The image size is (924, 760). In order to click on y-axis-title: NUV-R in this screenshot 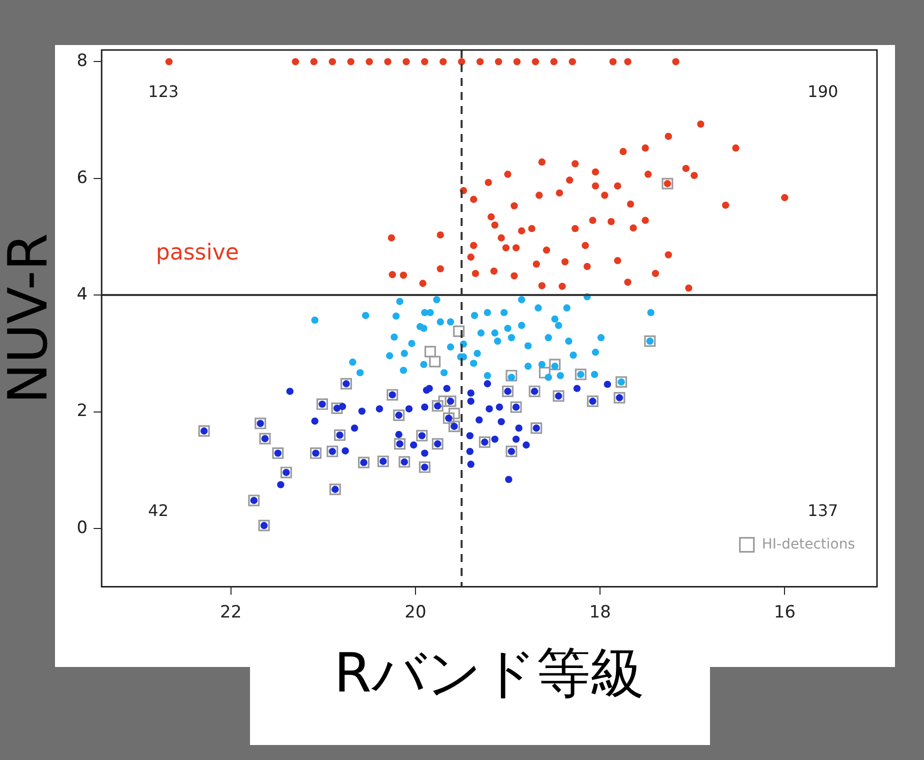, I will do `click(30, 318)`.